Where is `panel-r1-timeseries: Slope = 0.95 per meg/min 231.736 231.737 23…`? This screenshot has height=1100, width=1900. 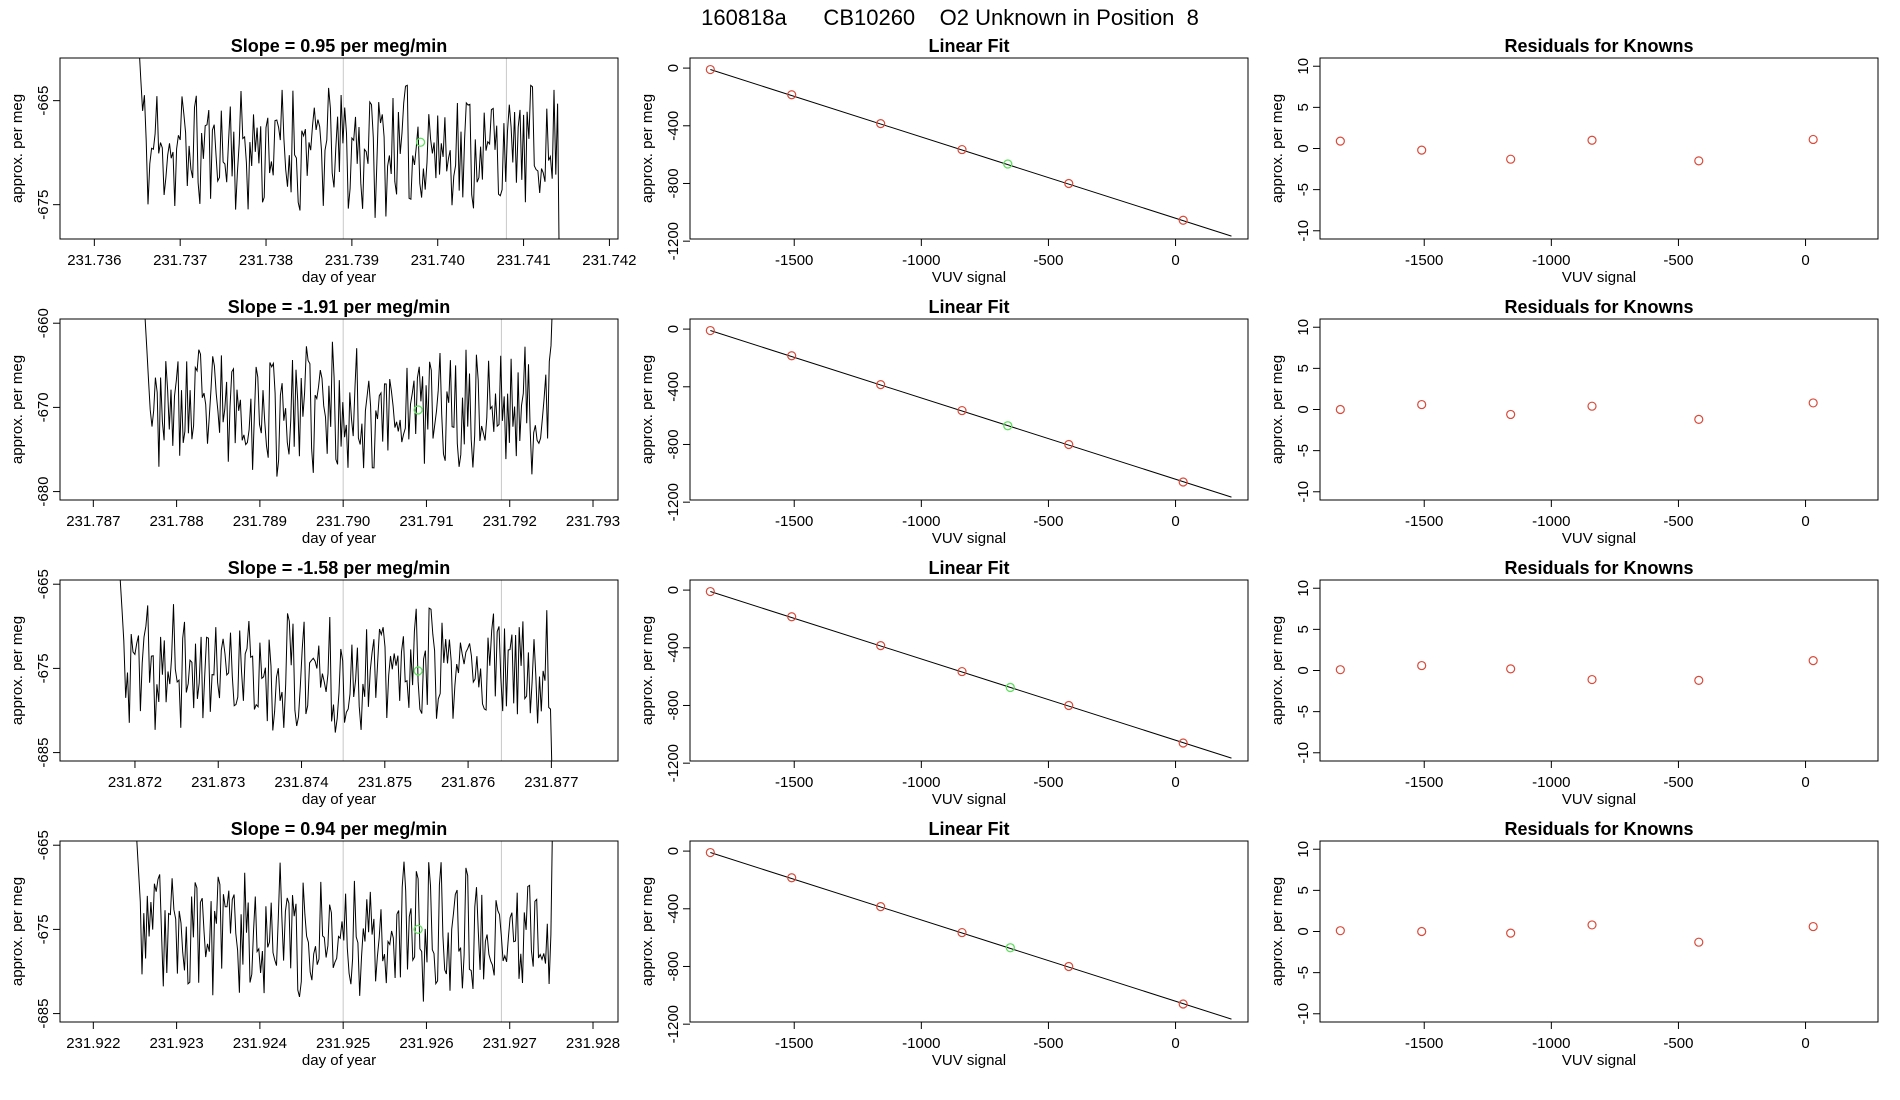
panel-r1-timeseries: Slope = 0.95 per meg/min 231.736 231.737 23… is located at coordinates (323, 161).